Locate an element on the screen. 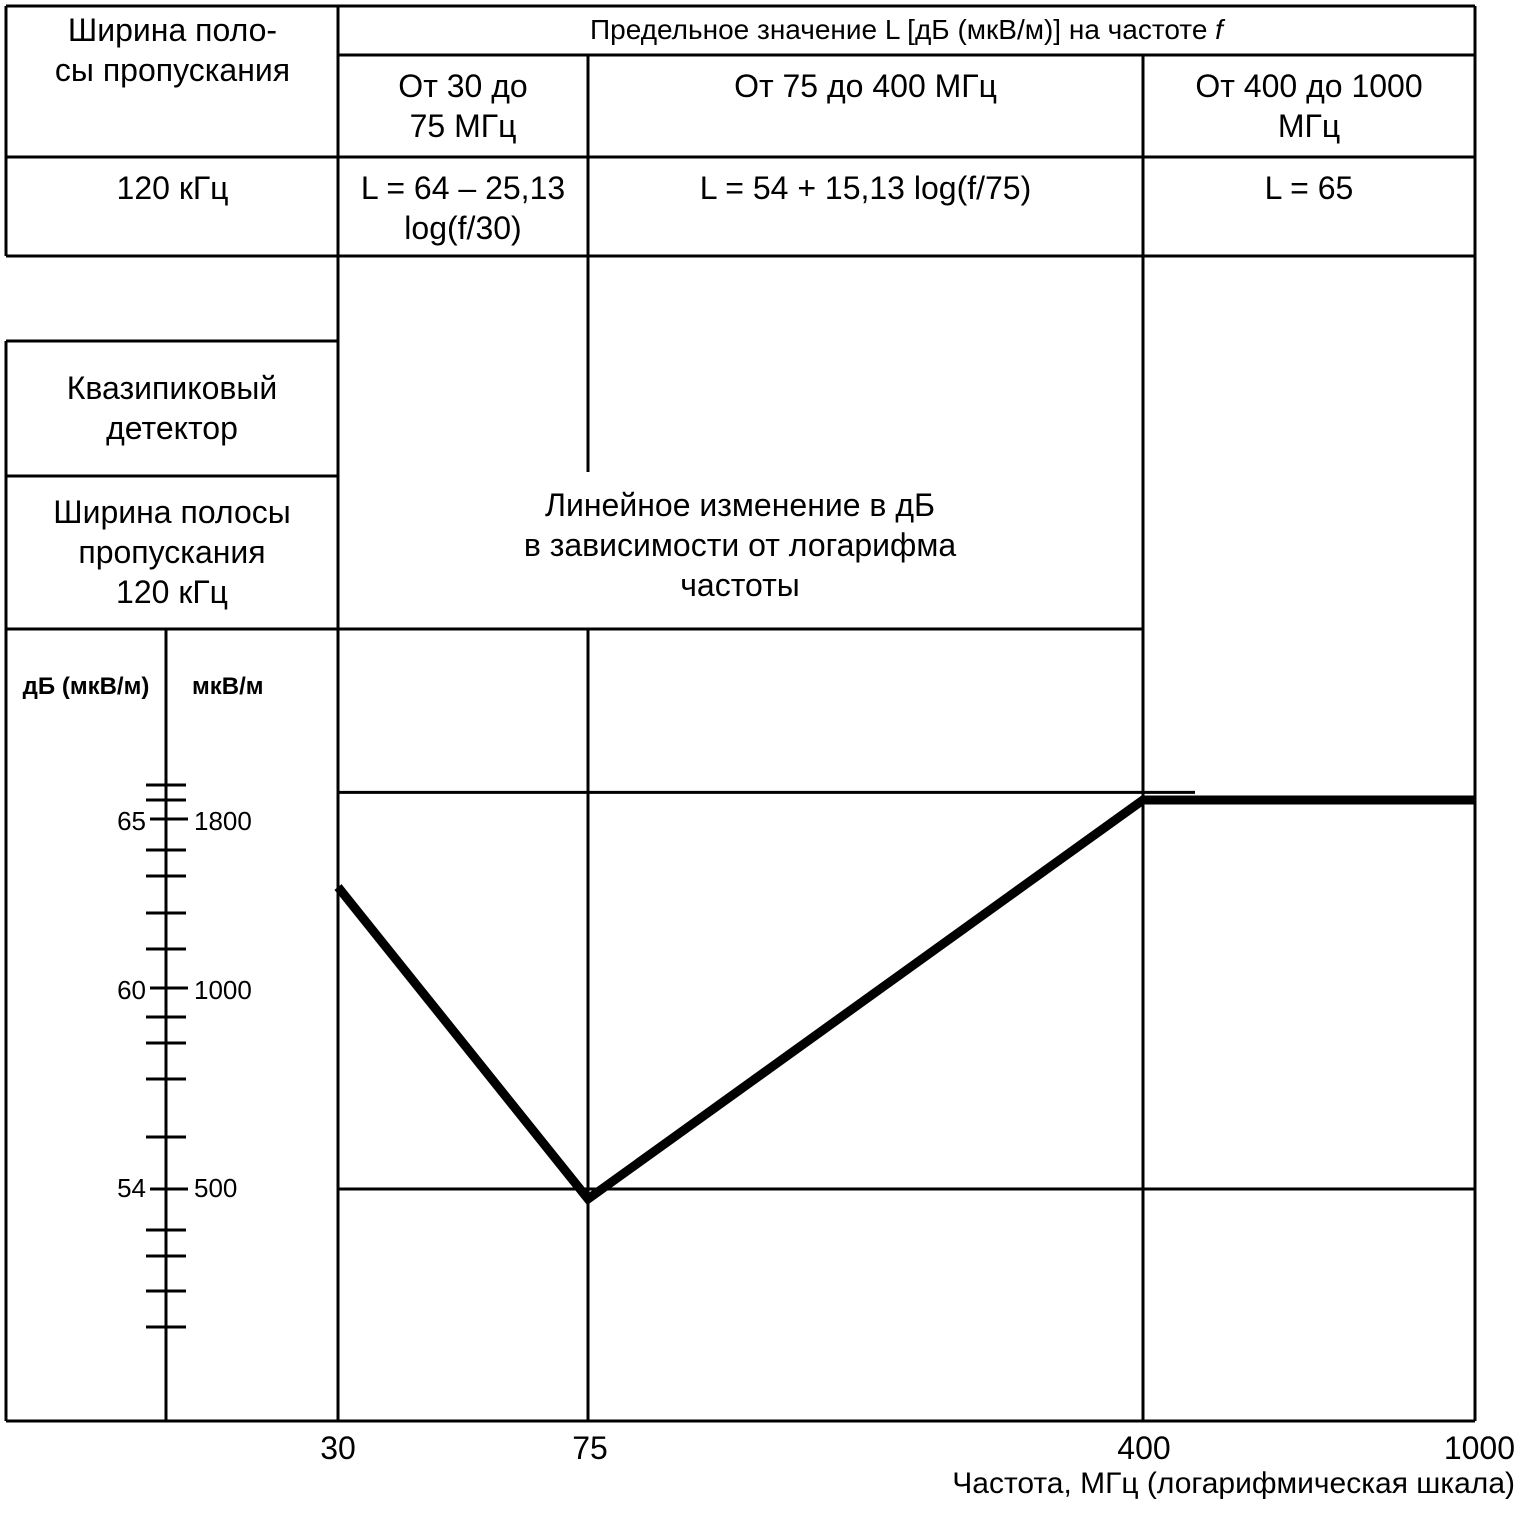 This screenshot has width=1519, height=1513. range-400-1000: От 400 до 1000 МГц is located at coordinates (1309, 106).